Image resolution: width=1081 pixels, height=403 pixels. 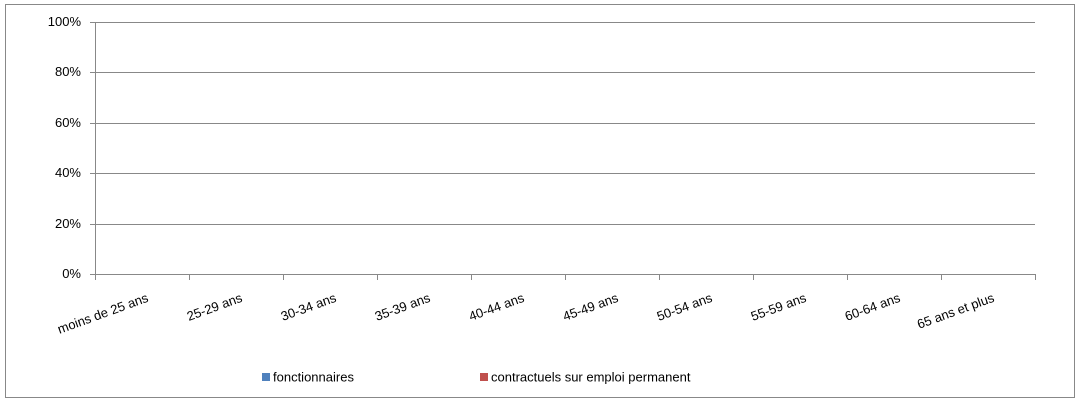 I want to click on y-tick-label: 80%, so click(x=68, y=71).